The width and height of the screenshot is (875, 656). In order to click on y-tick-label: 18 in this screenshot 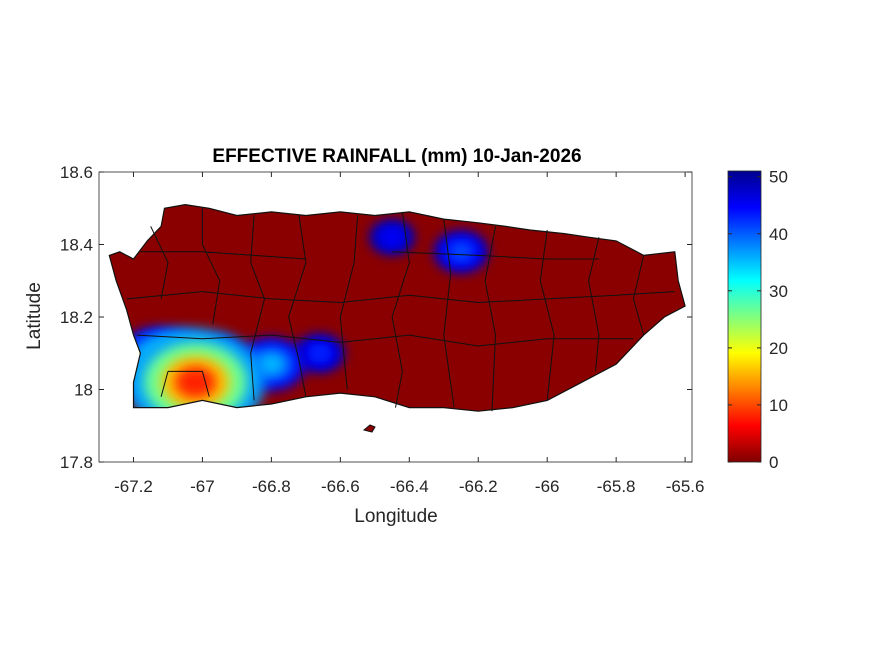, I will do `click(83, 390)`.